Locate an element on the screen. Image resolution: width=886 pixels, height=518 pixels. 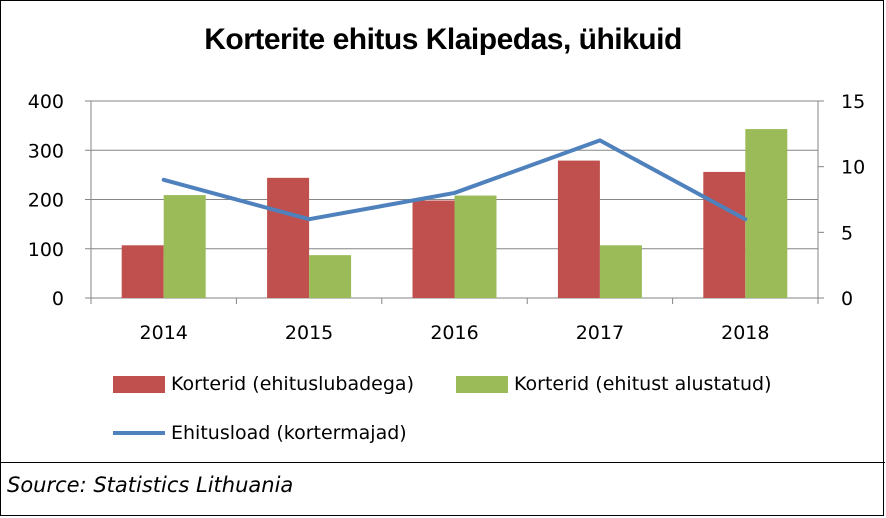
legend-label-ehitust-alustatud: Korterid (ehitust alustatud) is located at coordinates (643, 384).